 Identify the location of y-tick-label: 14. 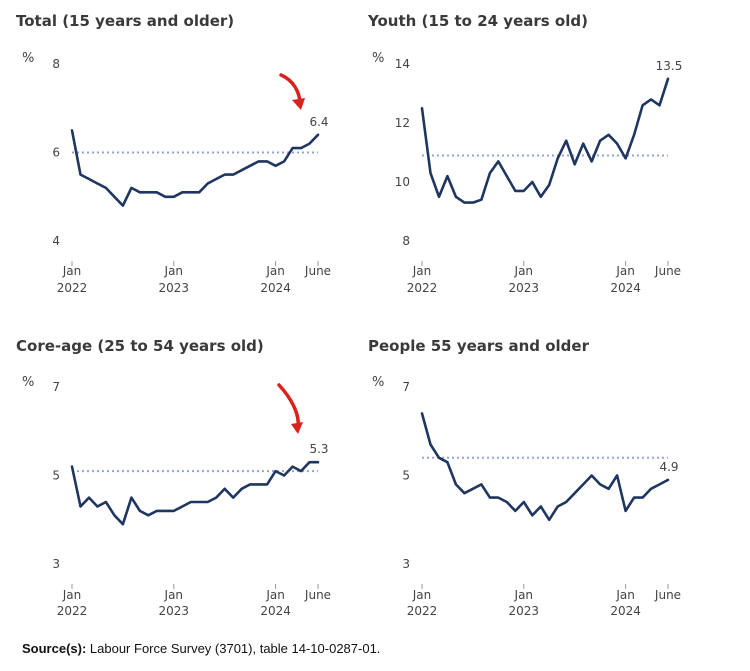
(402, 64).